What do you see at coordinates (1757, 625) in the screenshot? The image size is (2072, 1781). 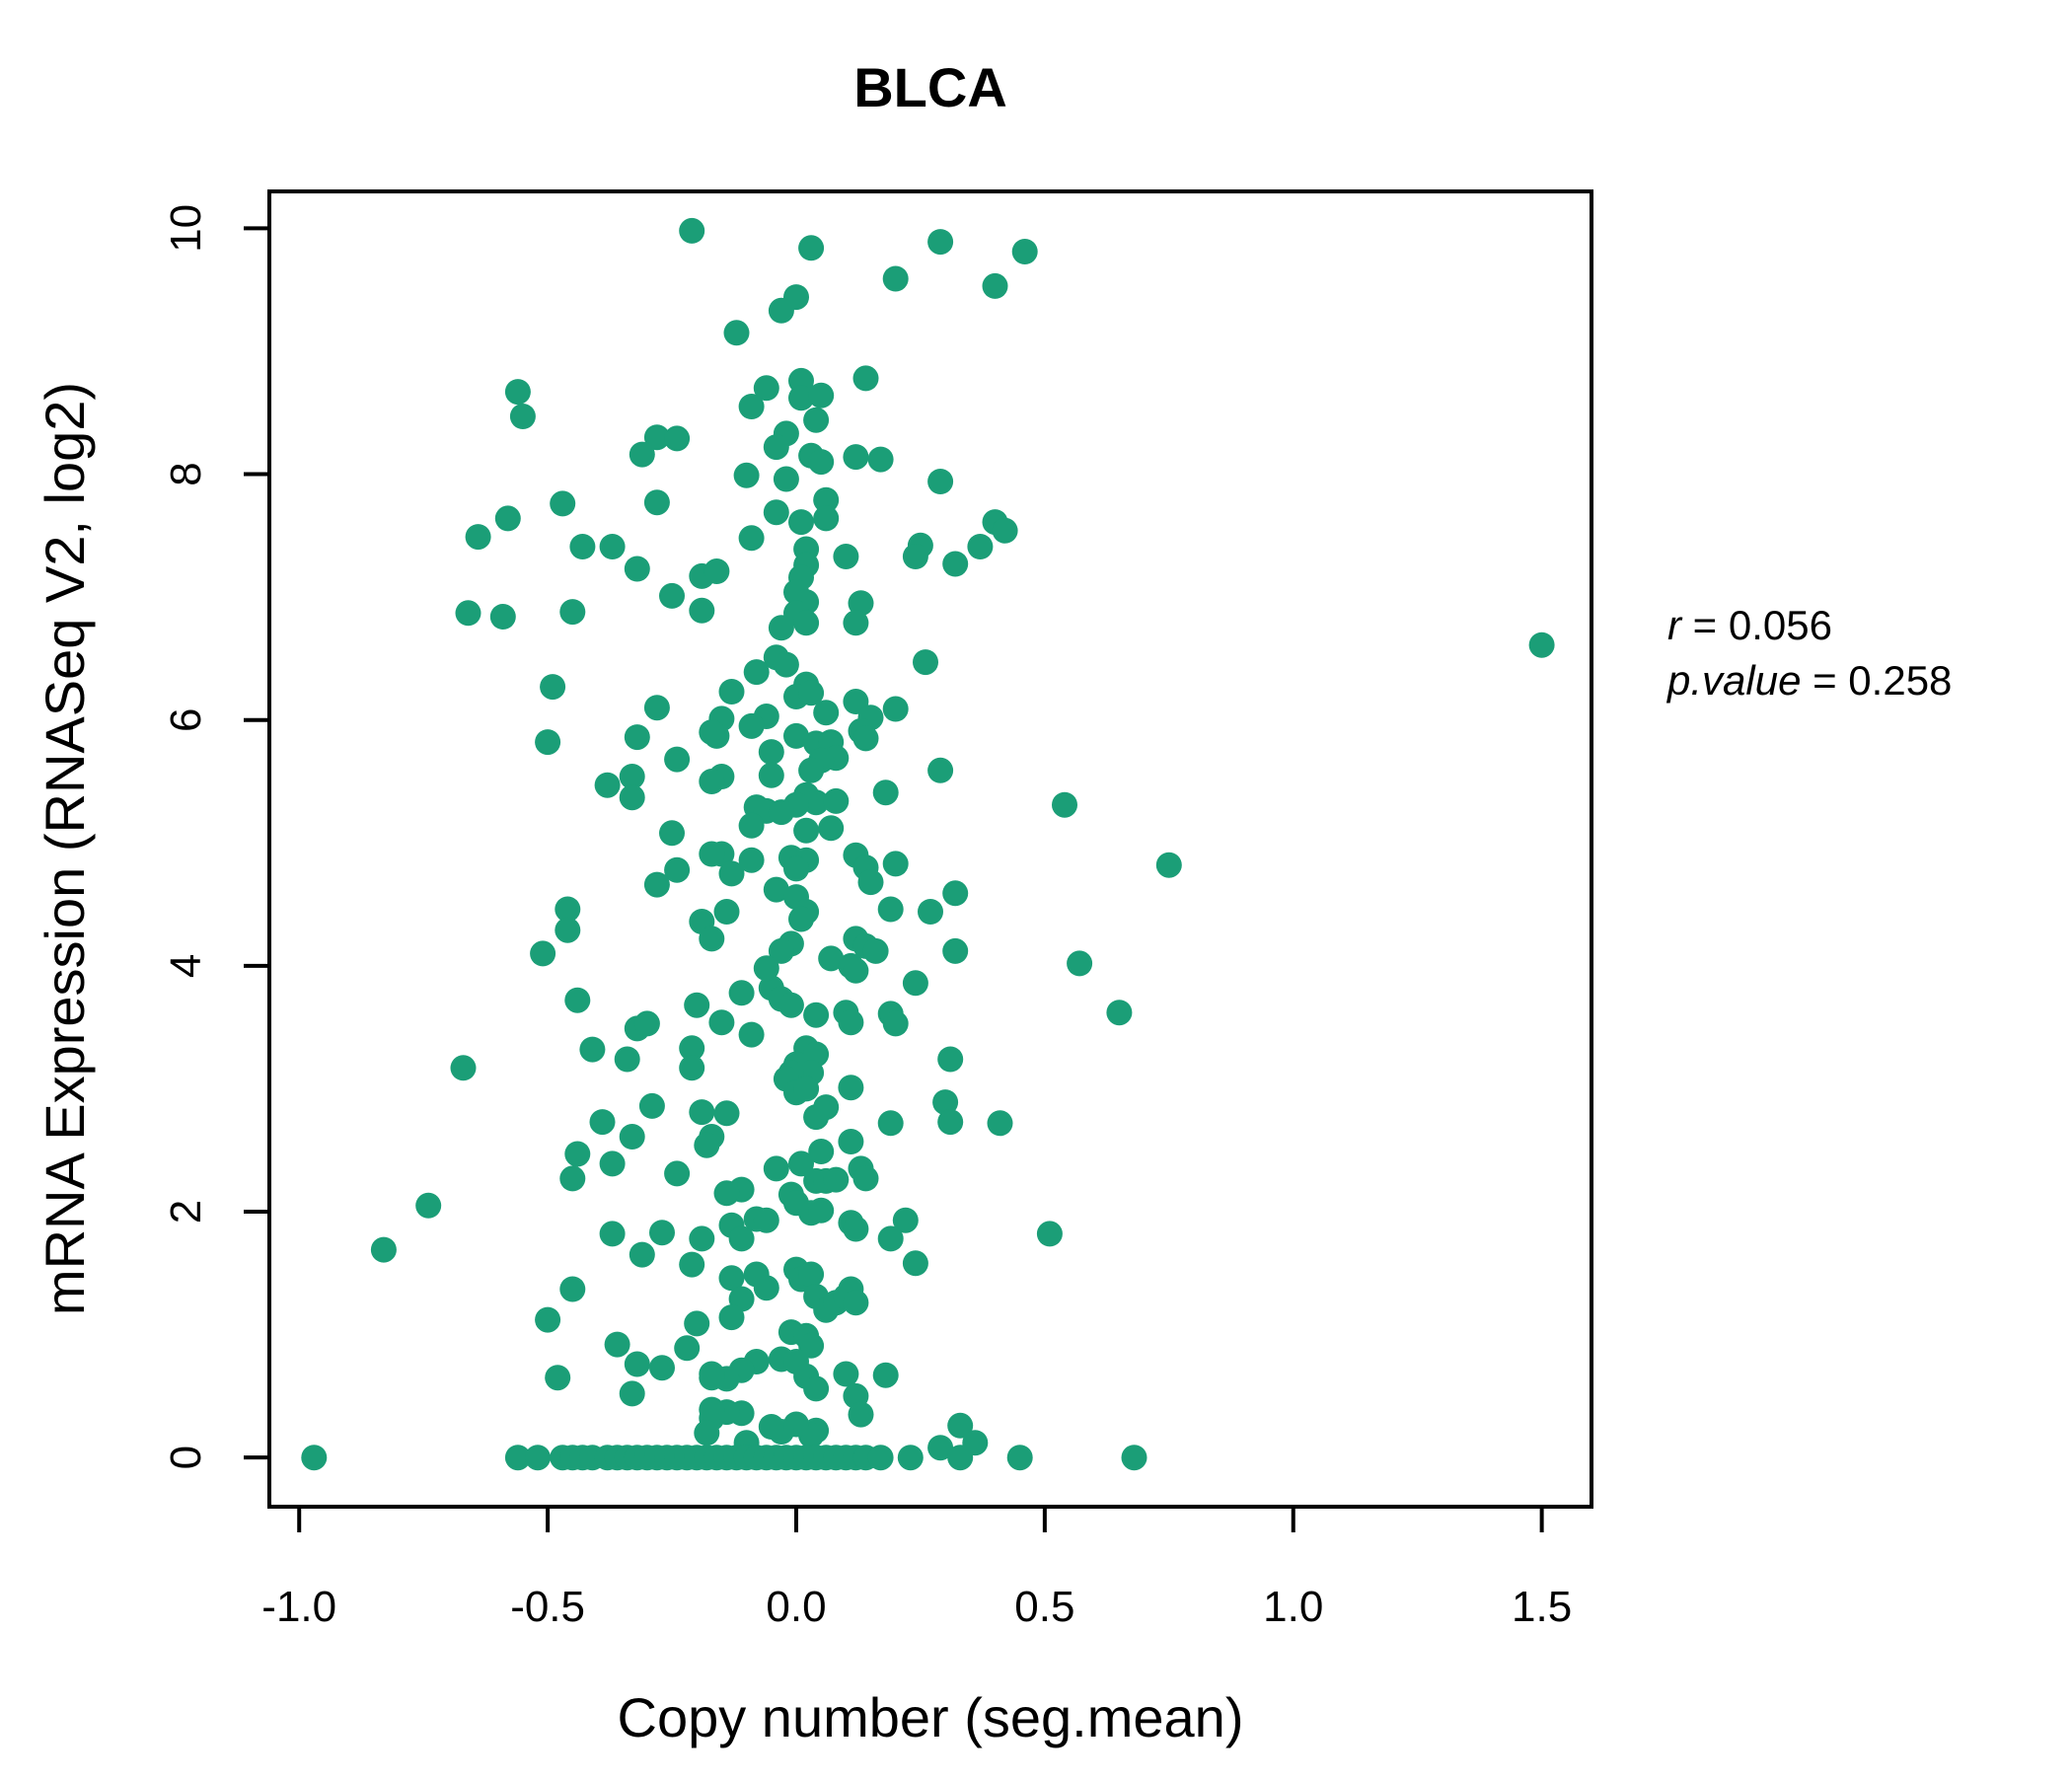 I see `correlation-r-value: = 0.056` at bounding box center [1757, 625].